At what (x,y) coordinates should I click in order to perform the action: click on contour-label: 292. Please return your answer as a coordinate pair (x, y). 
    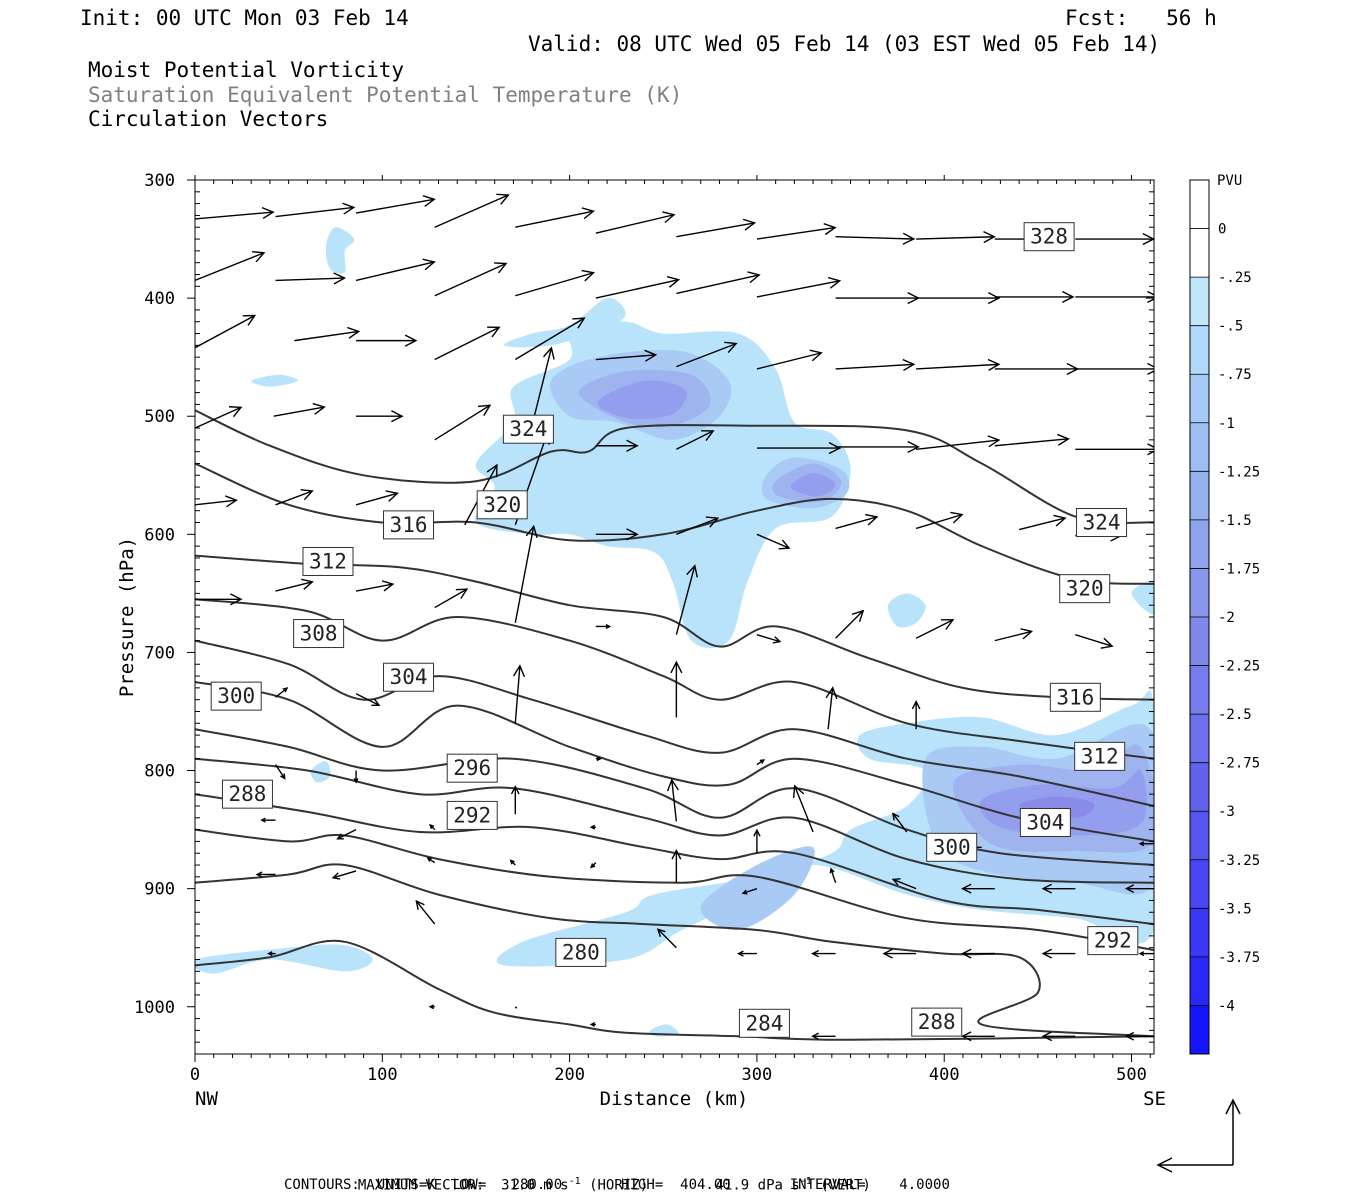
    Looking at the image, I should click on (1113, 941).